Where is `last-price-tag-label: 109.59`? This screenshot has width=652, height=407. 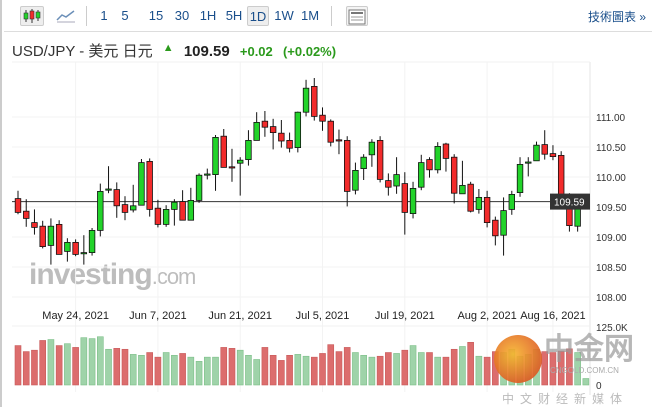 last-price-tag-label: 109.59 is located at coordinates (569, 203).